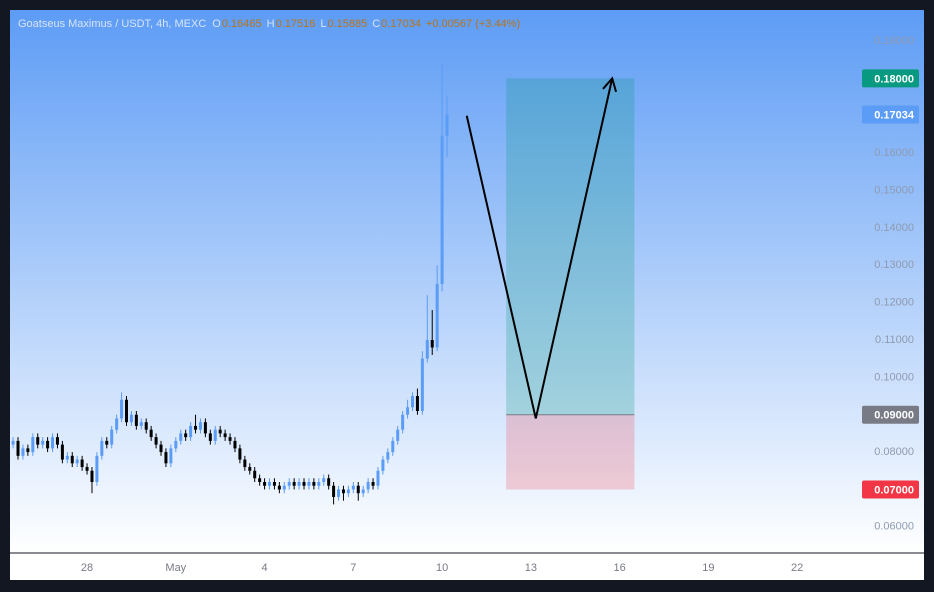 The width and height of the screenshot is (934, 592). Describe the element at coordinates (610, 84) in the screenshot. I see `arrow-head` at that location.